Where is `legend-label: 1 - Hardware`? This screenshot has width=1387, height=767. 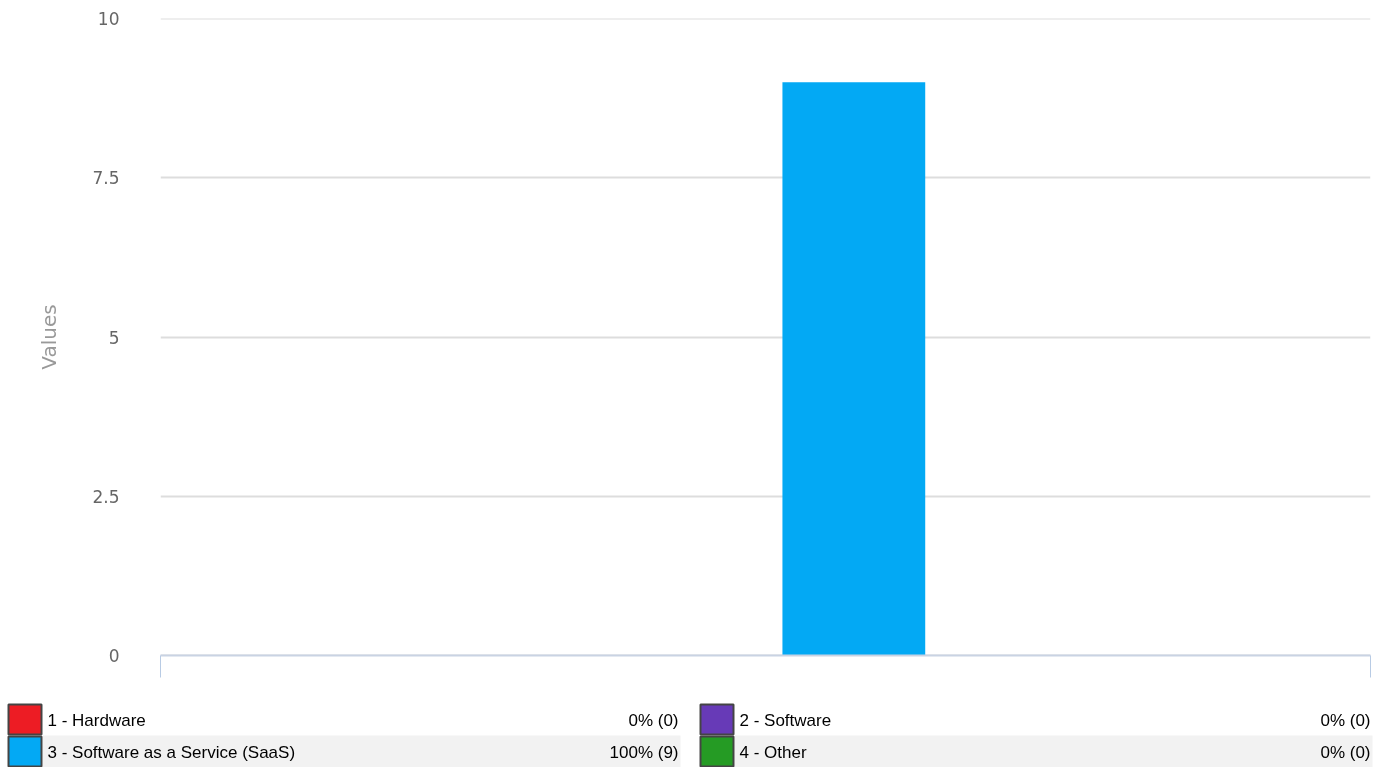
legend-label: 1 - Hardware is located at coordinates (96, 720).